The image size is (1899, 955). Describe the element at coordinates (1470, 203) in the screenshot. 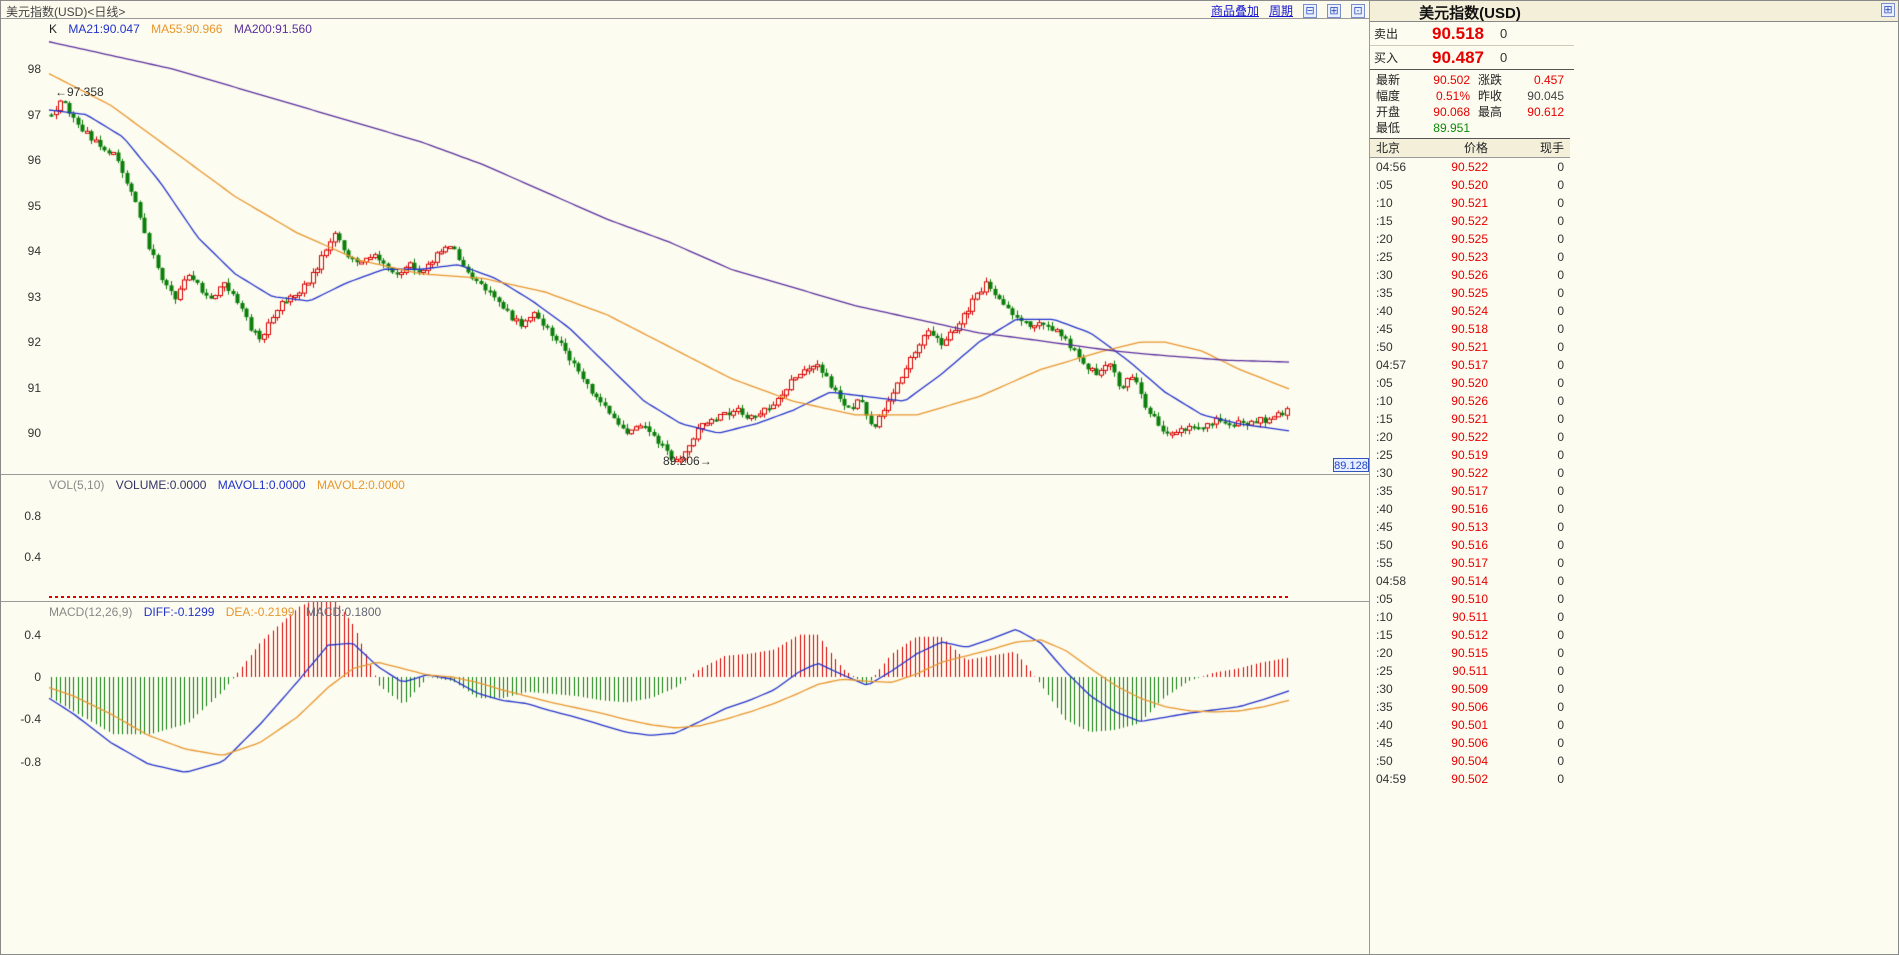

I see `tick-row: :10 90.521 0` at that location.